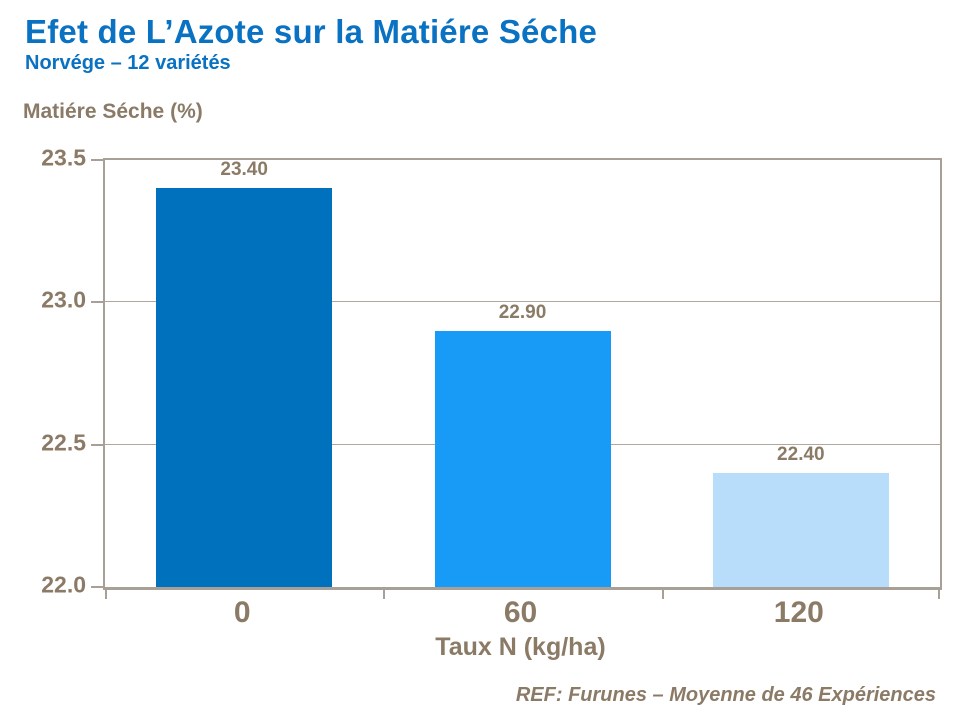 The height and width of the screenshot is (720, 960). What do you see at coordinates (801, 455) in the screenshot?
I see `bar-value-label: 22.40` at bounding box center [801, 455].